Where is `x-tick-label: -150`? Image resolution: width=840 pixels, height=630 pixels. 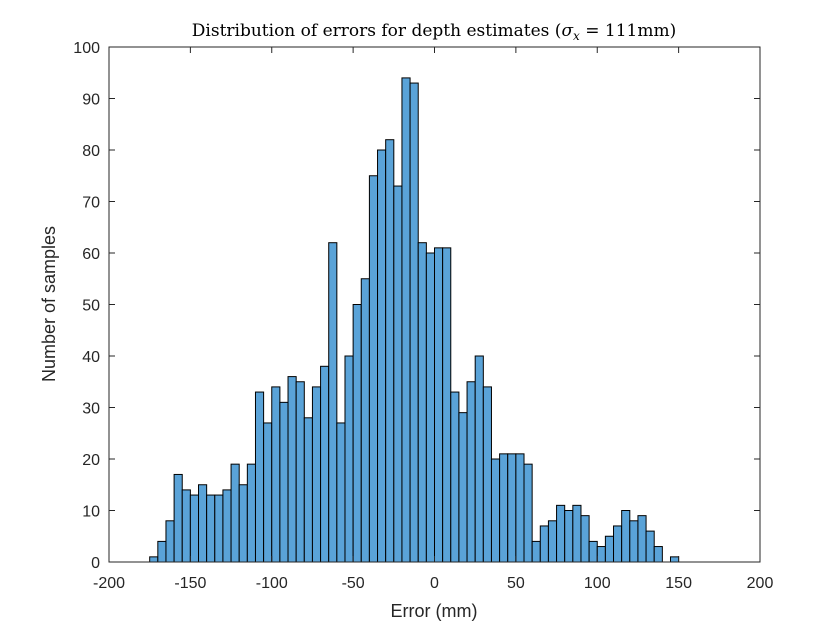 x-tick-label: -150 is located at coordinates (190, 583).